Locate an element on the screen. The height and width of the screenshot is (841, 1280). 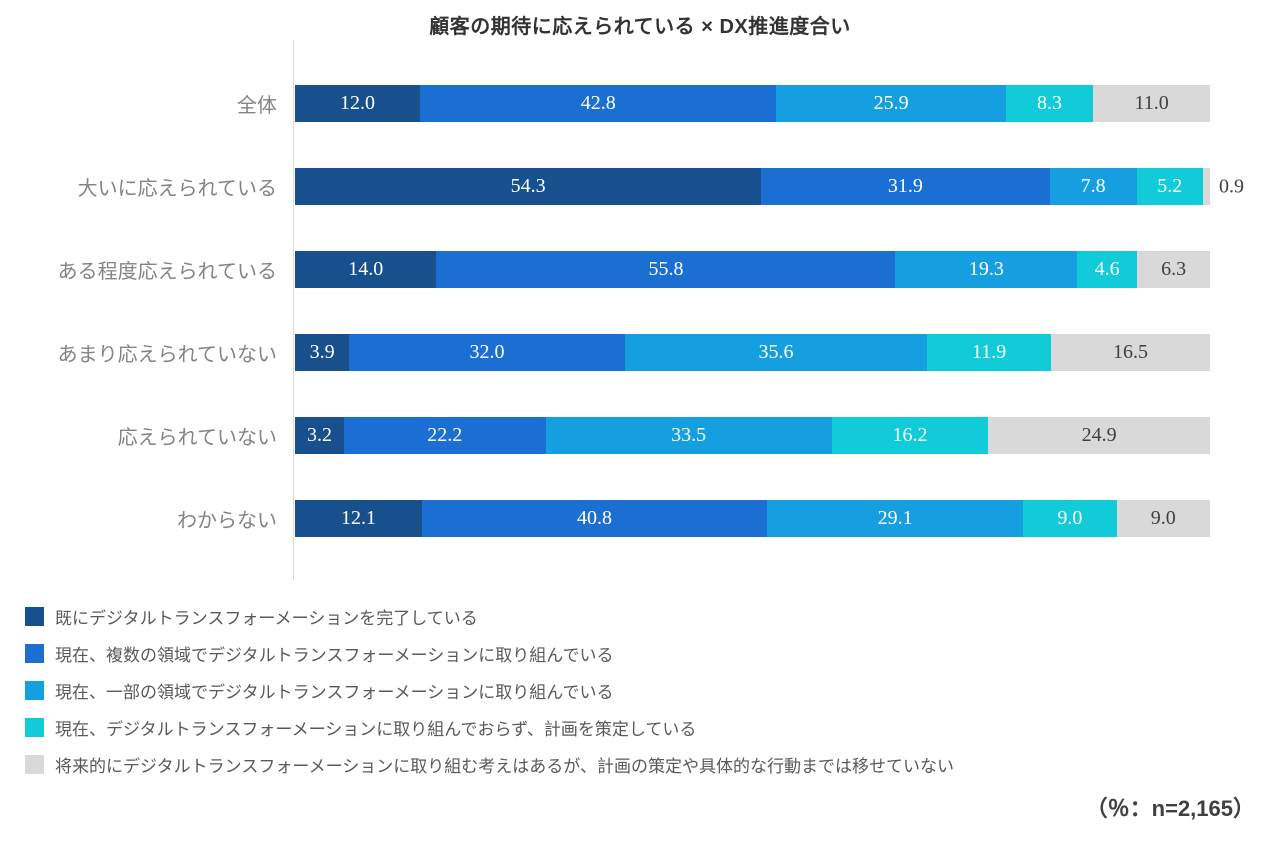
bar-segment: 32.0 is located at coordinates (487, 352).